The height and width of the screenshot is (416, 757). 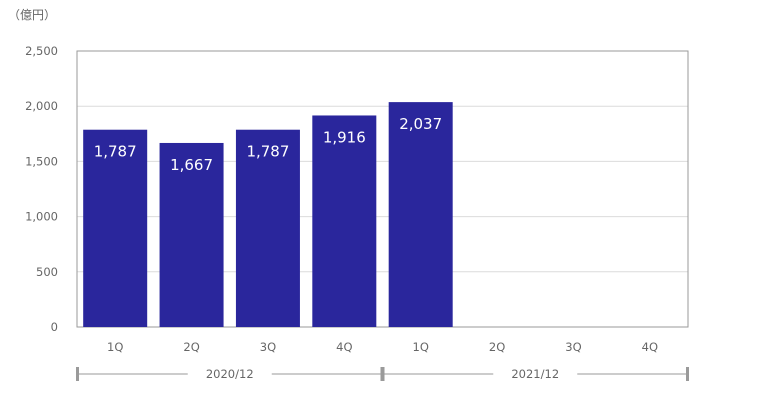 I want to click on y-tick-label: 0, so click(x=54, y=327).